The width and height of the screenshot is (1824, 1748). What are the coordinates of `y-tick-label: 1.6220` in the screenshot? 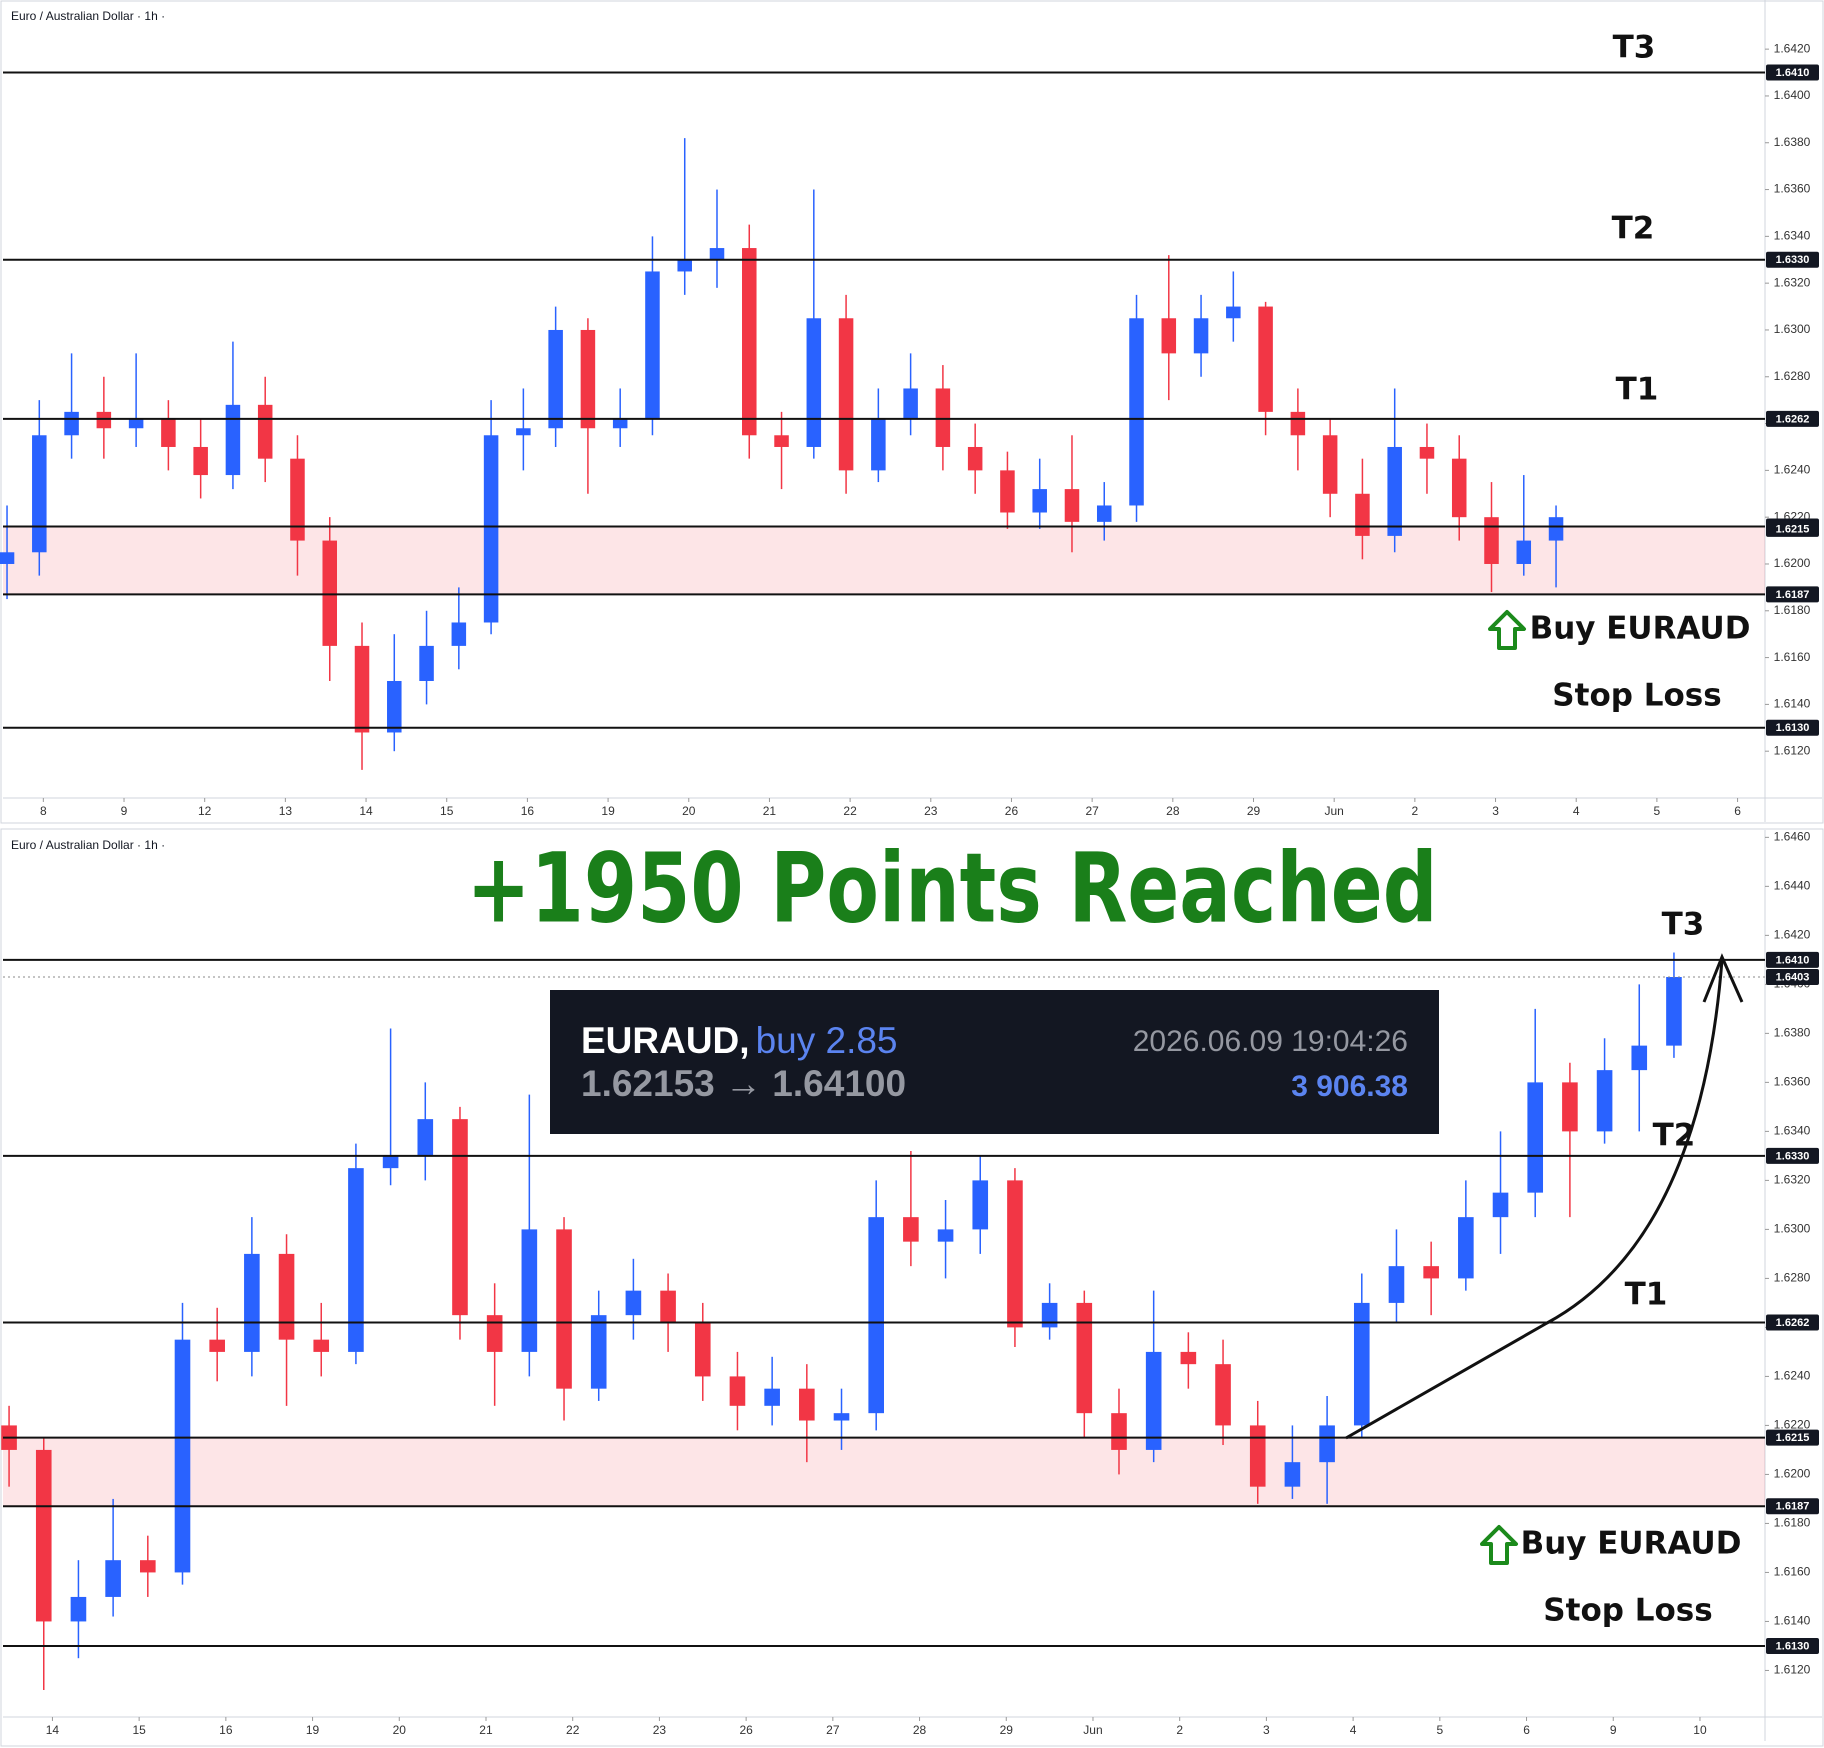 It's located at (1792, 1425).